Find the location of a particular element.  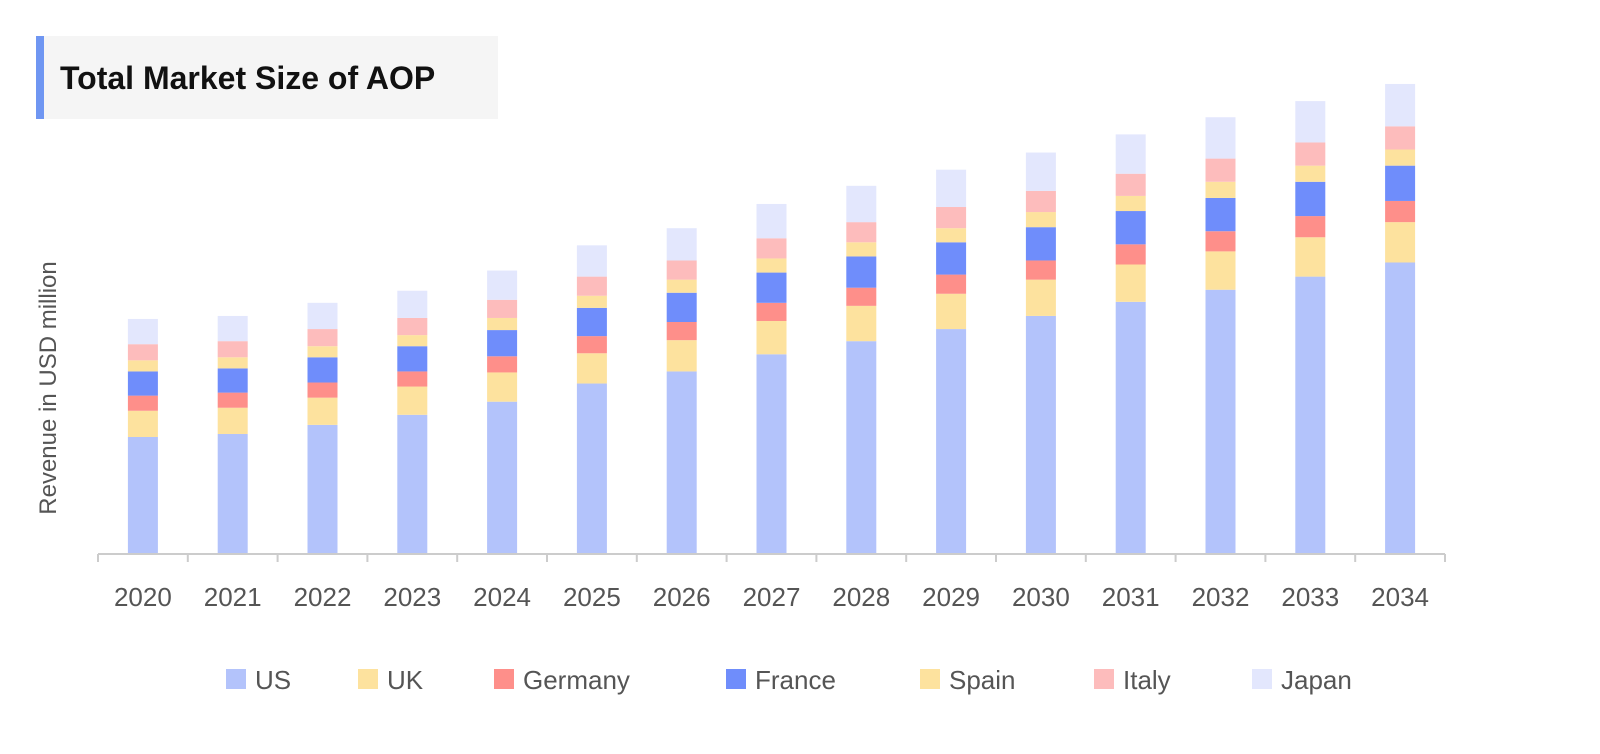

bar-us-2022 is located at coordinates (322, 489).